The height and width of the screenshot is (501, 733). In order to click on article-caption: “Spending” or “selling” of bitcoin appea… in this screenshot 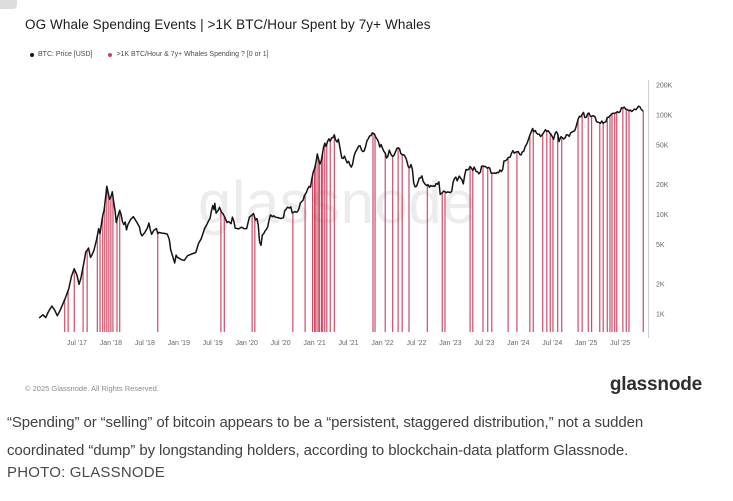, I will do `click(369, 437)`.